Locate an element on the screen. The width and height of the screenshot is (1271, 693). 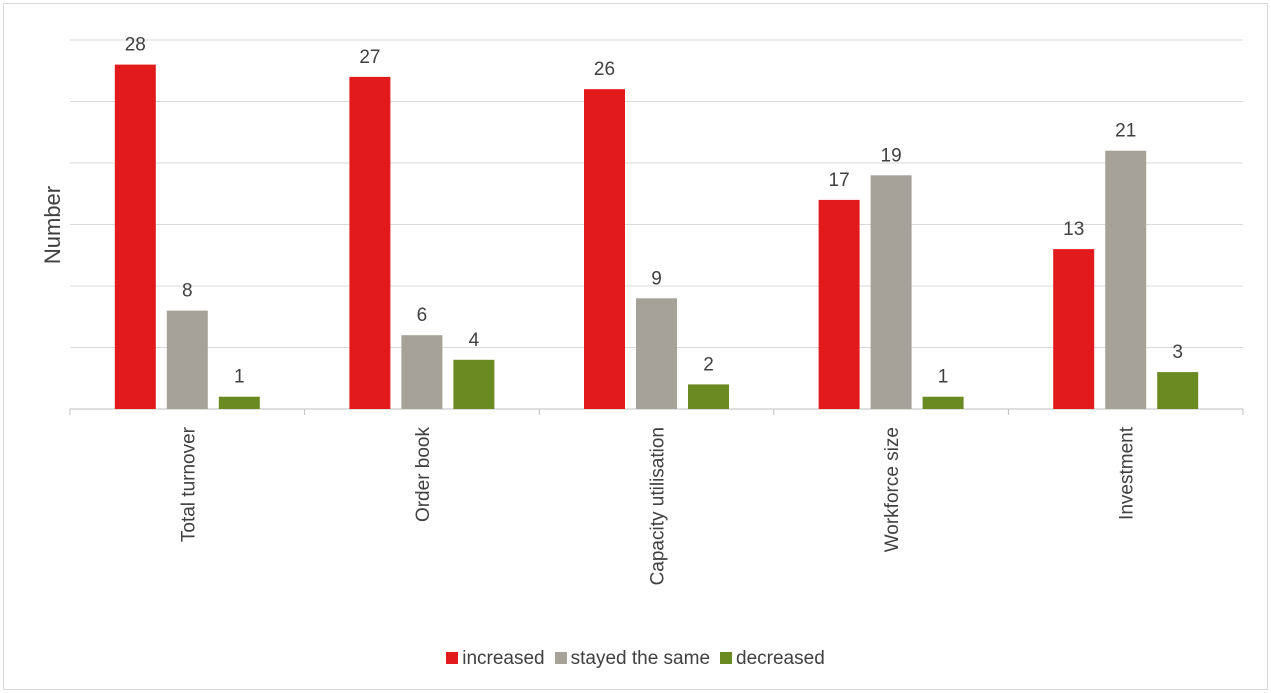
data-label: 4 is located at coordinates (474, 340).